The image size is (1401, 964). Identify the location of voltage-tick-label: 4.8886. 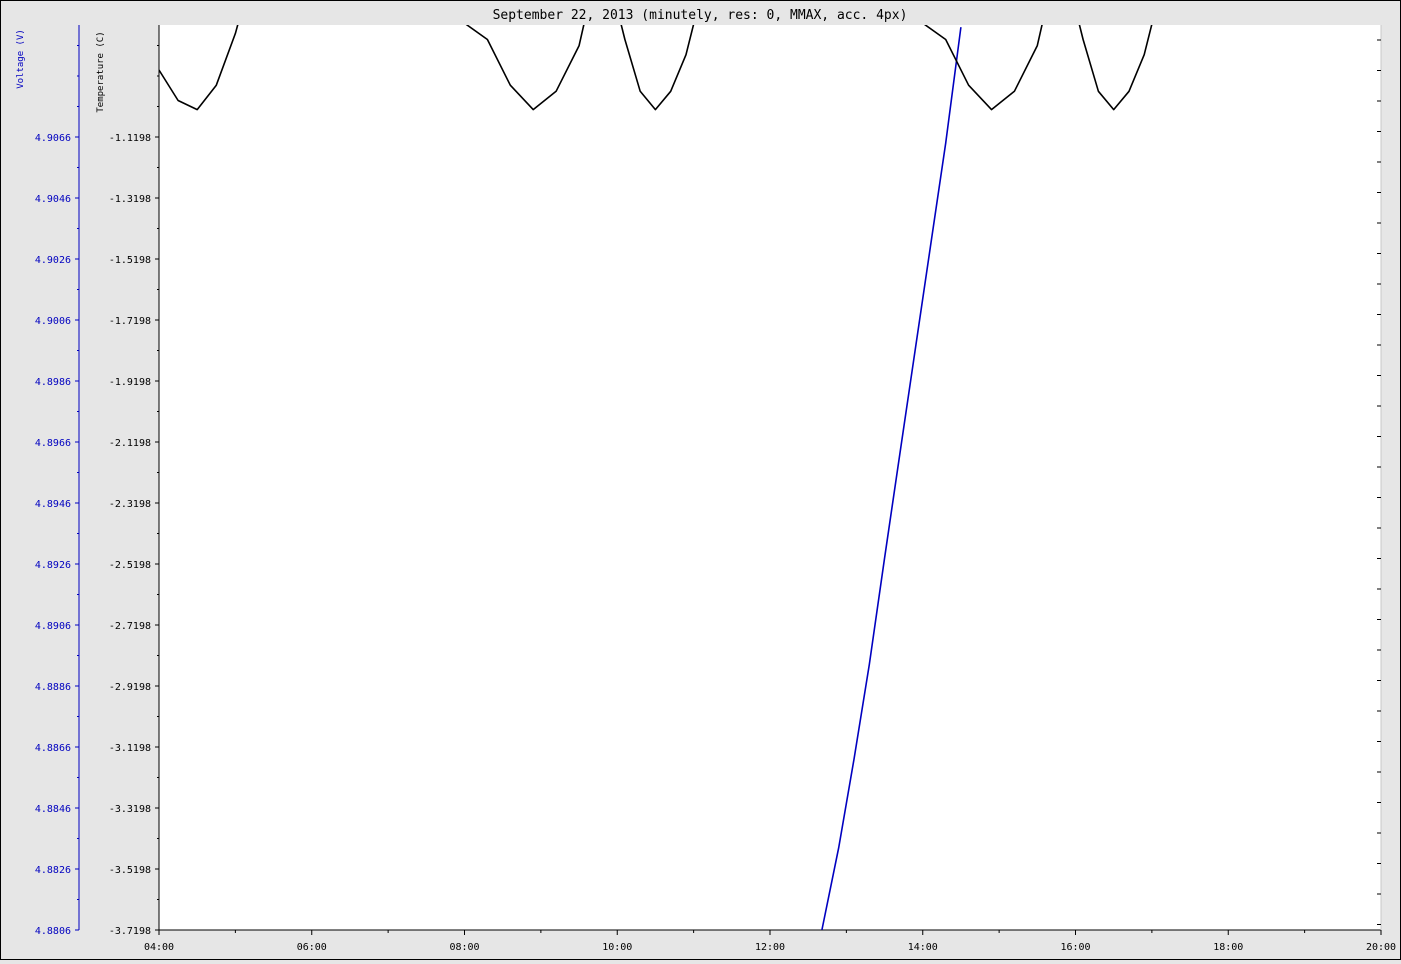
(53, 687).